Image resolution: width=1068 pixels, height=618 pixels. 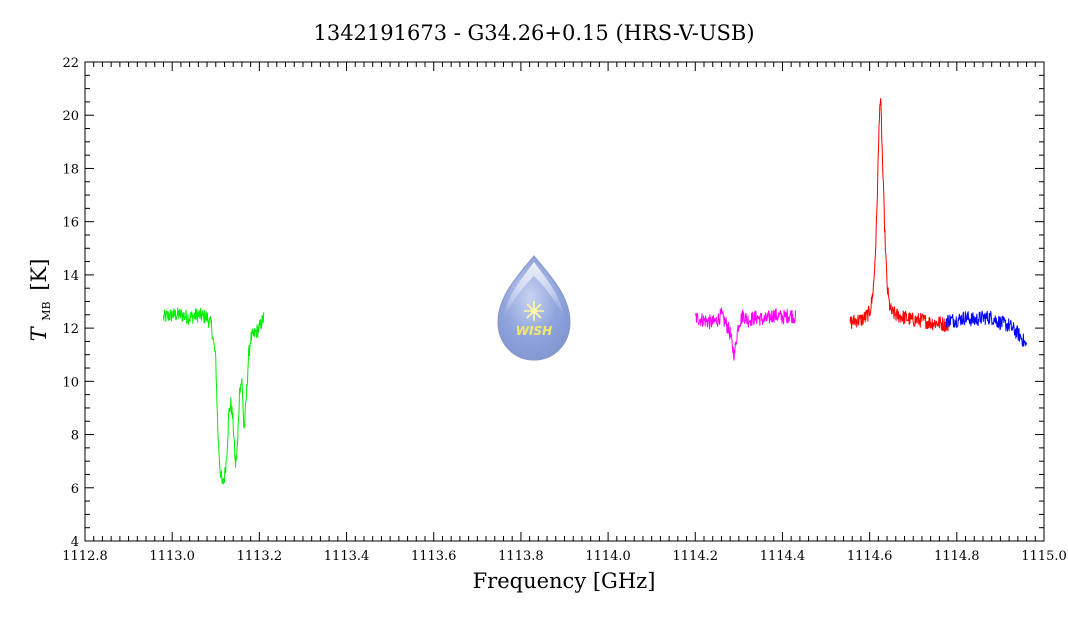 What do you see at coordinates (70, 63) in the screenshot?
I see `y-tick-label: 22` at bounding box center [70, 63].